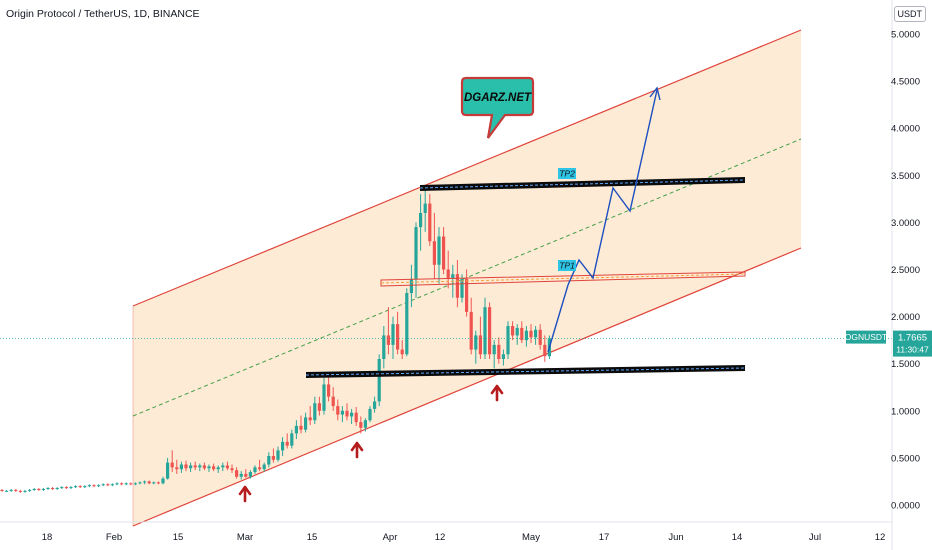 The height and width of the screenshot is (550, 932). I want to click on support-level, so click(525, 371).